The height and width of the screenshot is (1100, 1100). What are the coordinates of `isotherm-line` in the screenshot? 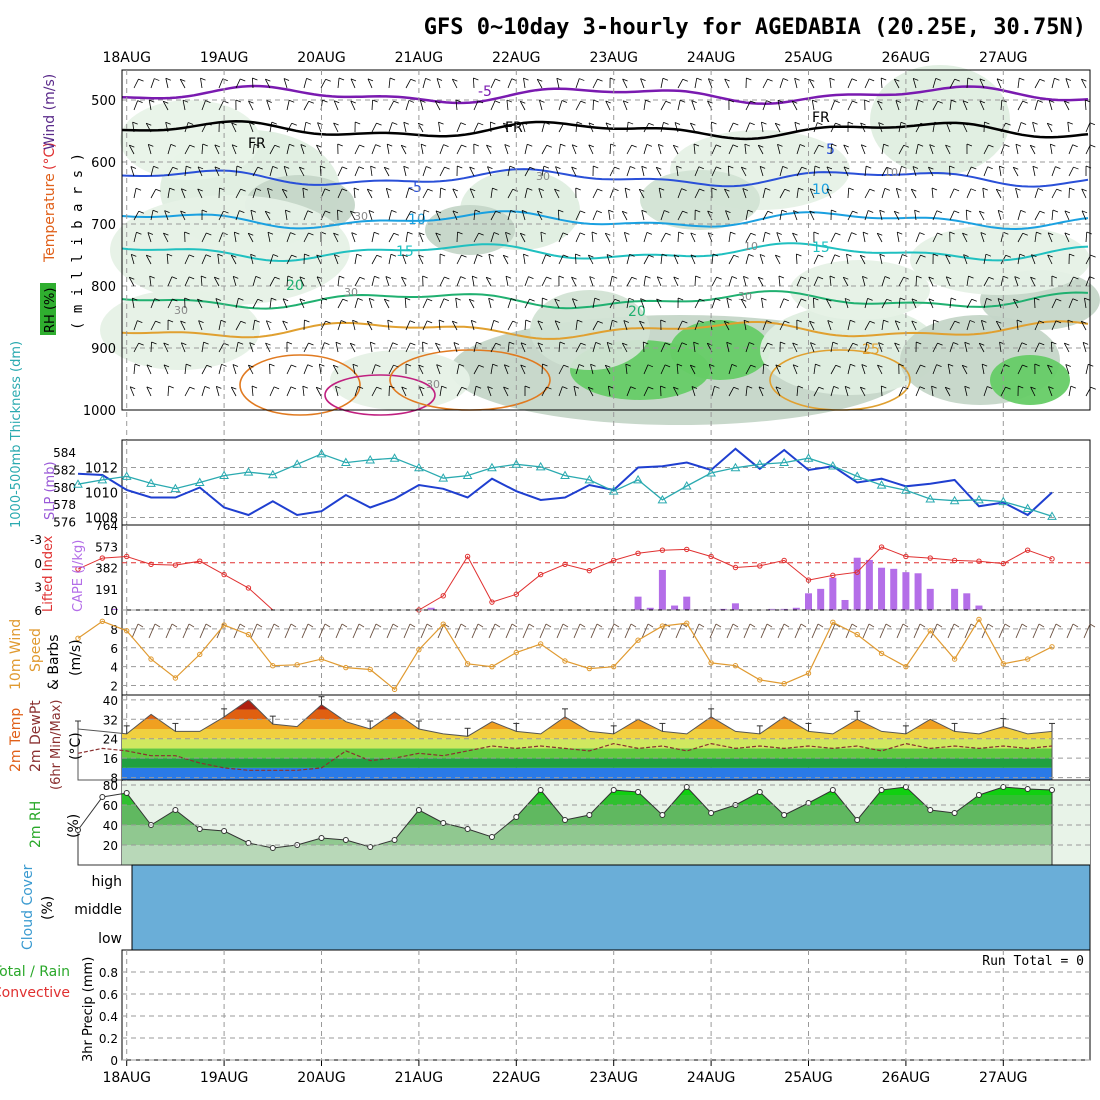 It's located at (605, 94).